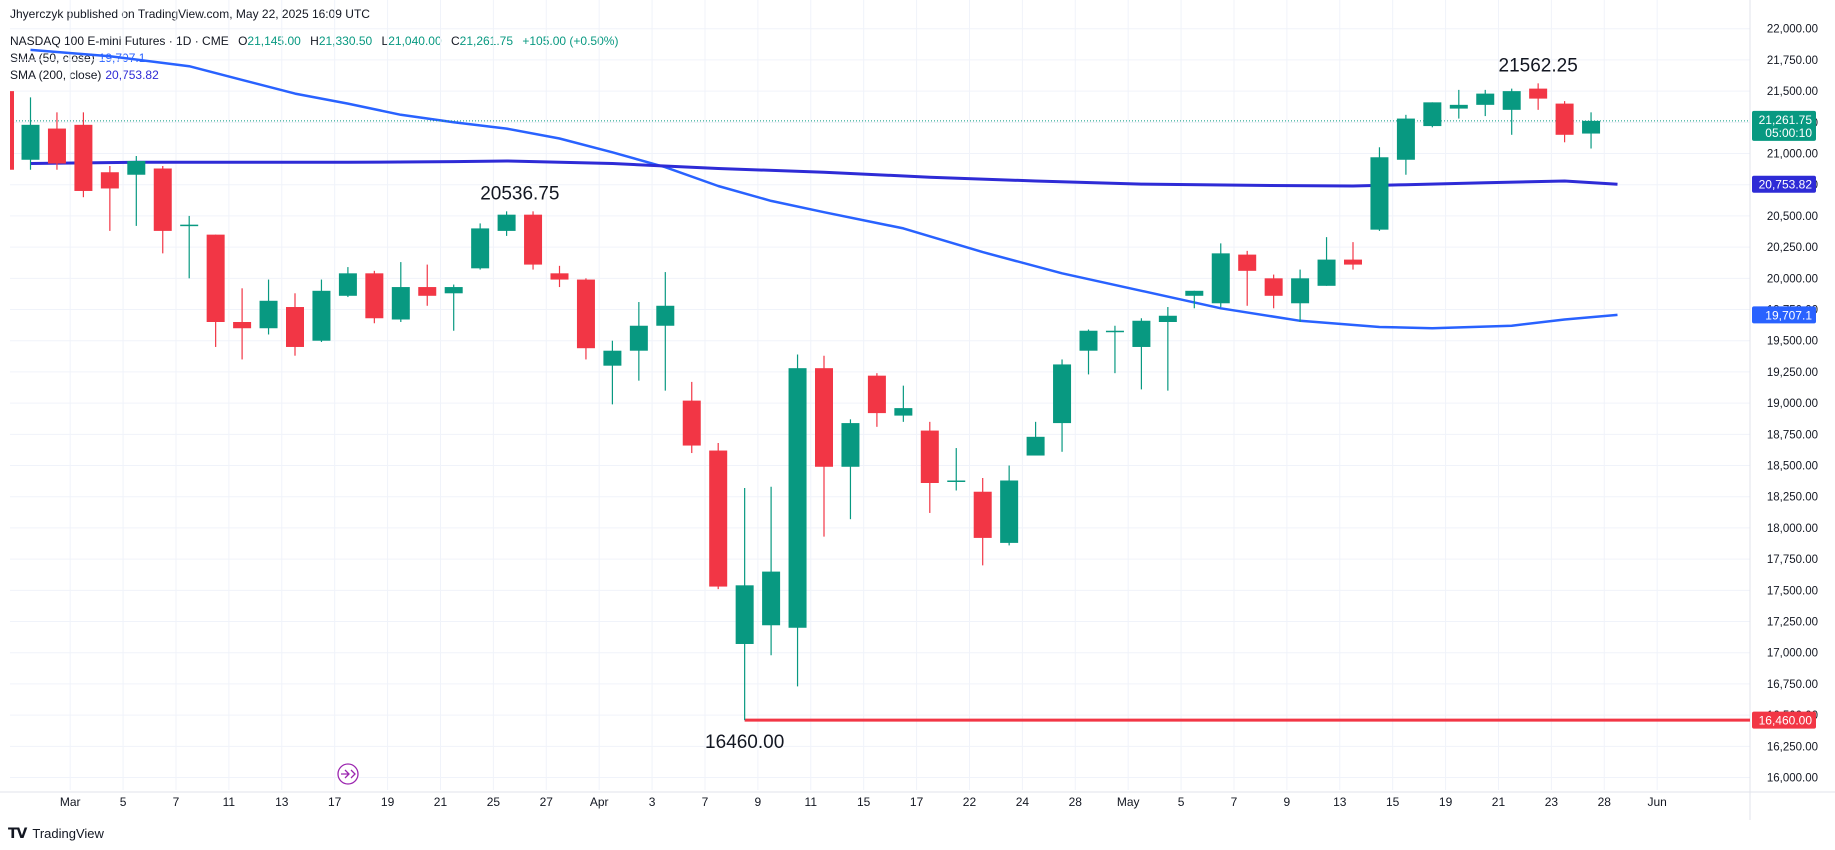 This screenshot has height=850, width=1835. I want to click on x-tick-label: Apr, so click(599, 802).